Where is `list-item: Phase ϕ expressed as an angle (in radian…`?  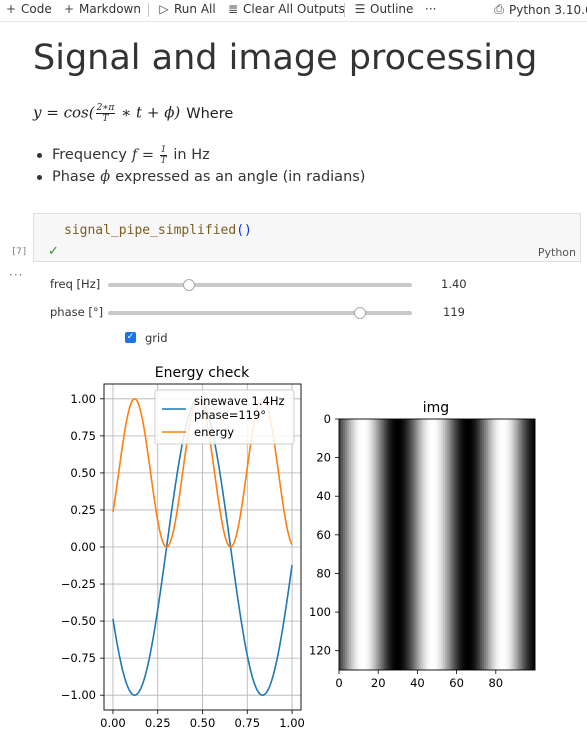
list-item: Phase ϕ expressed as an angle (in radian… is located at coordinates (200, 177).